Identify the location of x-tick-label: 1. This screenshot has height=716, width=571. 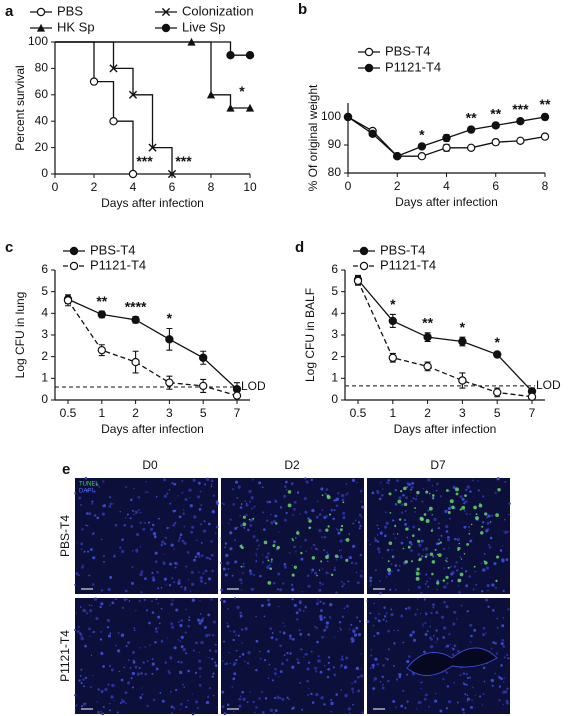
(392, 413).